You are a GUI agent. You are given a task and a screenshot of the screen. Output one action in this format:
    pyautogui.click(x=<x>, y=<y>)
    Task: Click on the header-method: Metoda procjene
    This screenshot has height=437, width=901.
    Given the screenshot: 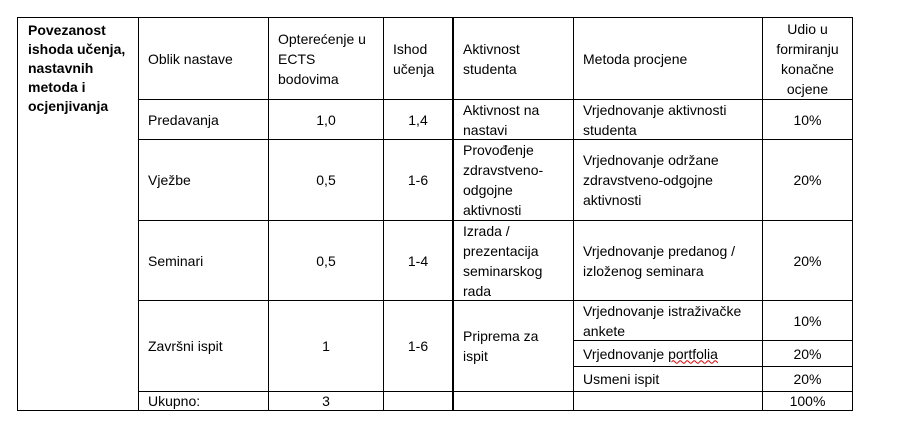 What is the action you would take?
    pyautogui.click(x=668, y=59)
    